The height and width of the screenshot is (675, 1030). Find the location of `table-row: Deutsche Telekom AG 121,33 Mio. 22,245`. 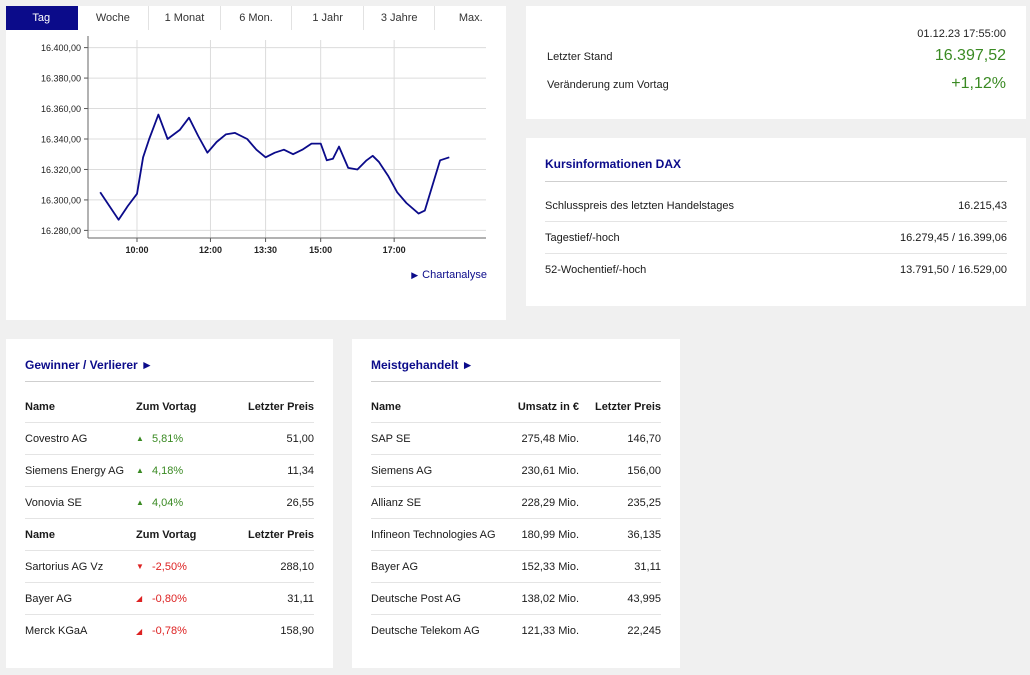

table-row: Deutsche Telekom AG 121,33 Mio. 22,245 is located at coordinates (516, 631).